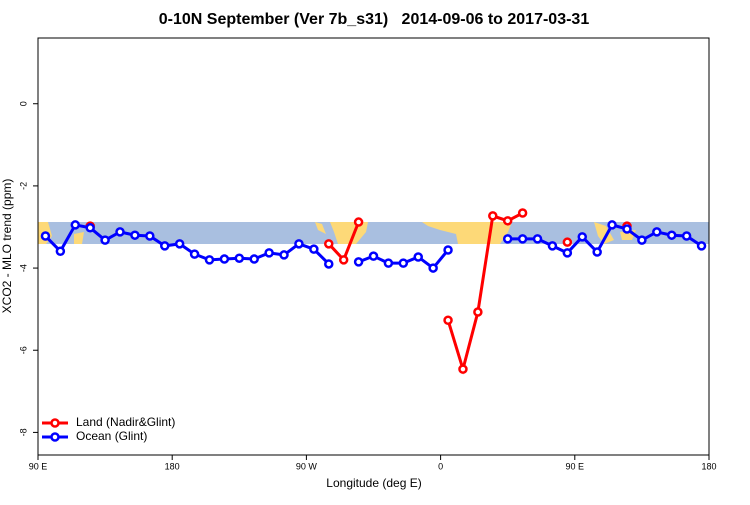 Image resolution: width=750 pixels, height=505 pixels. Describe the element at coordinates (307, 466) in the screenshot. I see `x-tick-label: 90 W` at that location.